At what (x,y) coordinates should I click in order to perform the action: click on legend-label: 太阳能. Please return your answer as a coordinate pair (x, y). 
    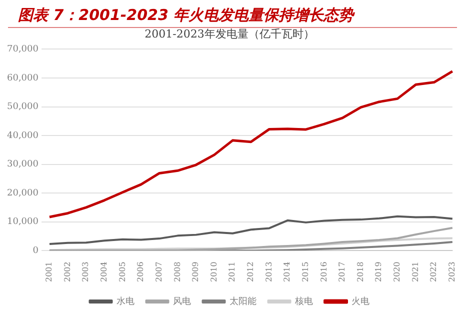
    Looking at the image, I should click on (242, 301).